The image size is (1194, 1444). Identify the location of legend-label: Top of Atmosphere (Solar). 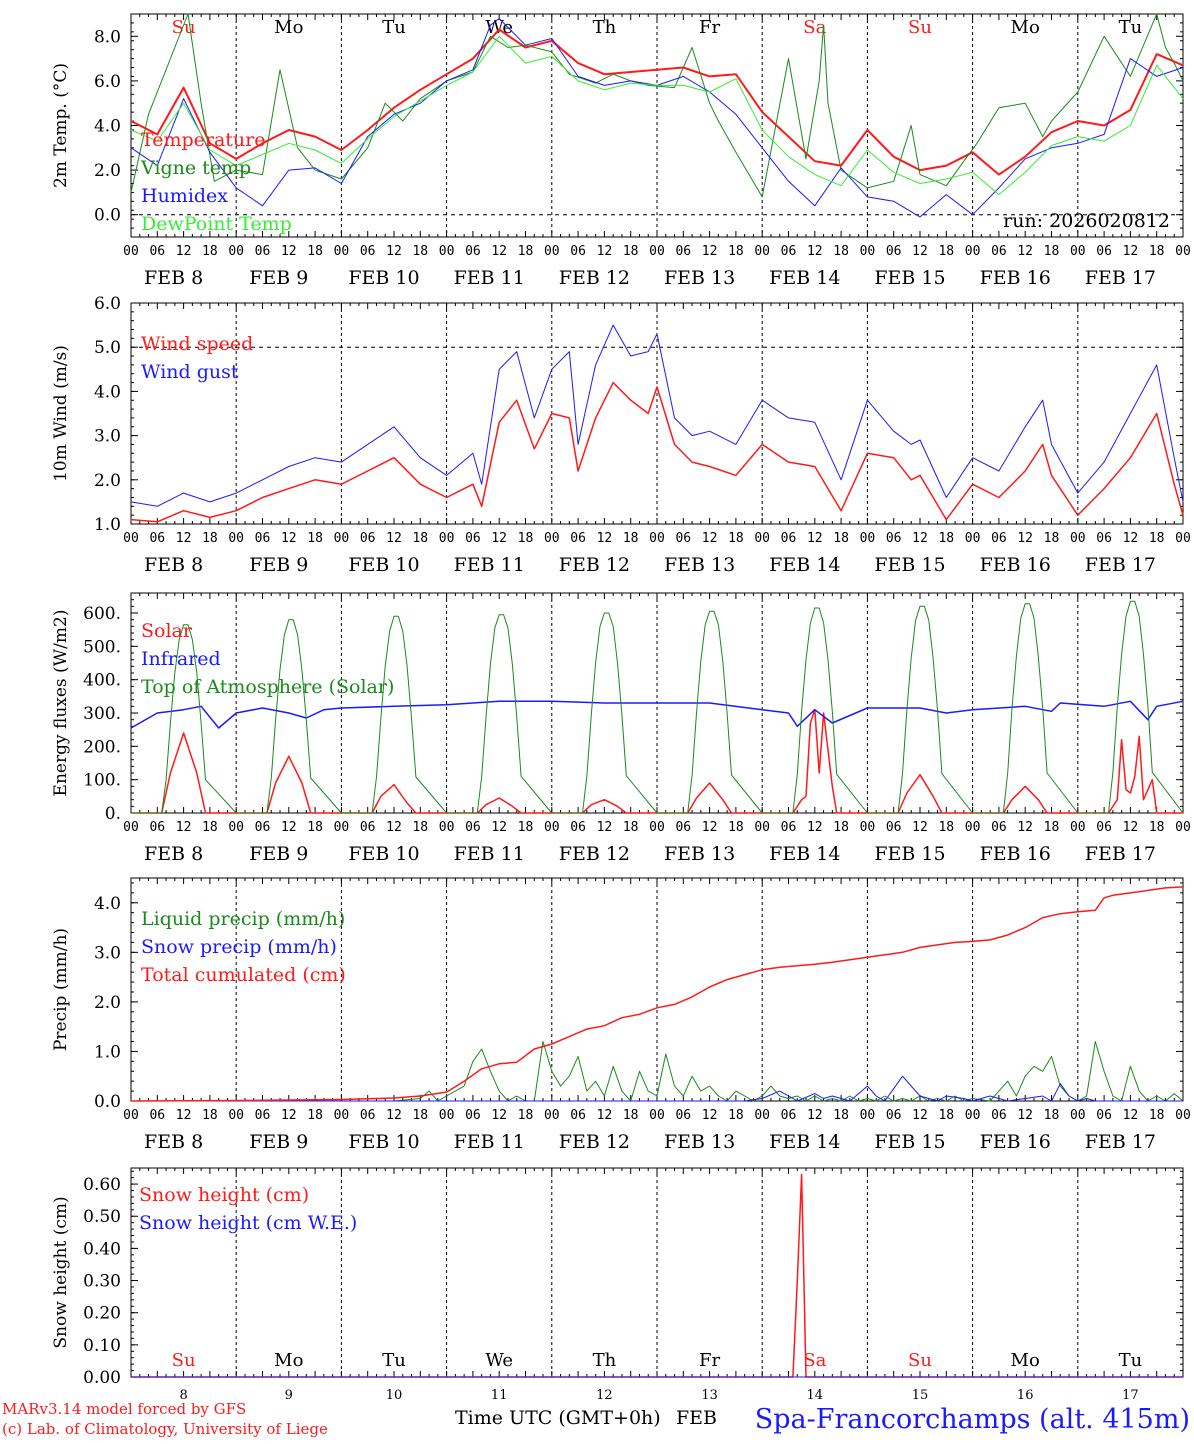
(267, 687).